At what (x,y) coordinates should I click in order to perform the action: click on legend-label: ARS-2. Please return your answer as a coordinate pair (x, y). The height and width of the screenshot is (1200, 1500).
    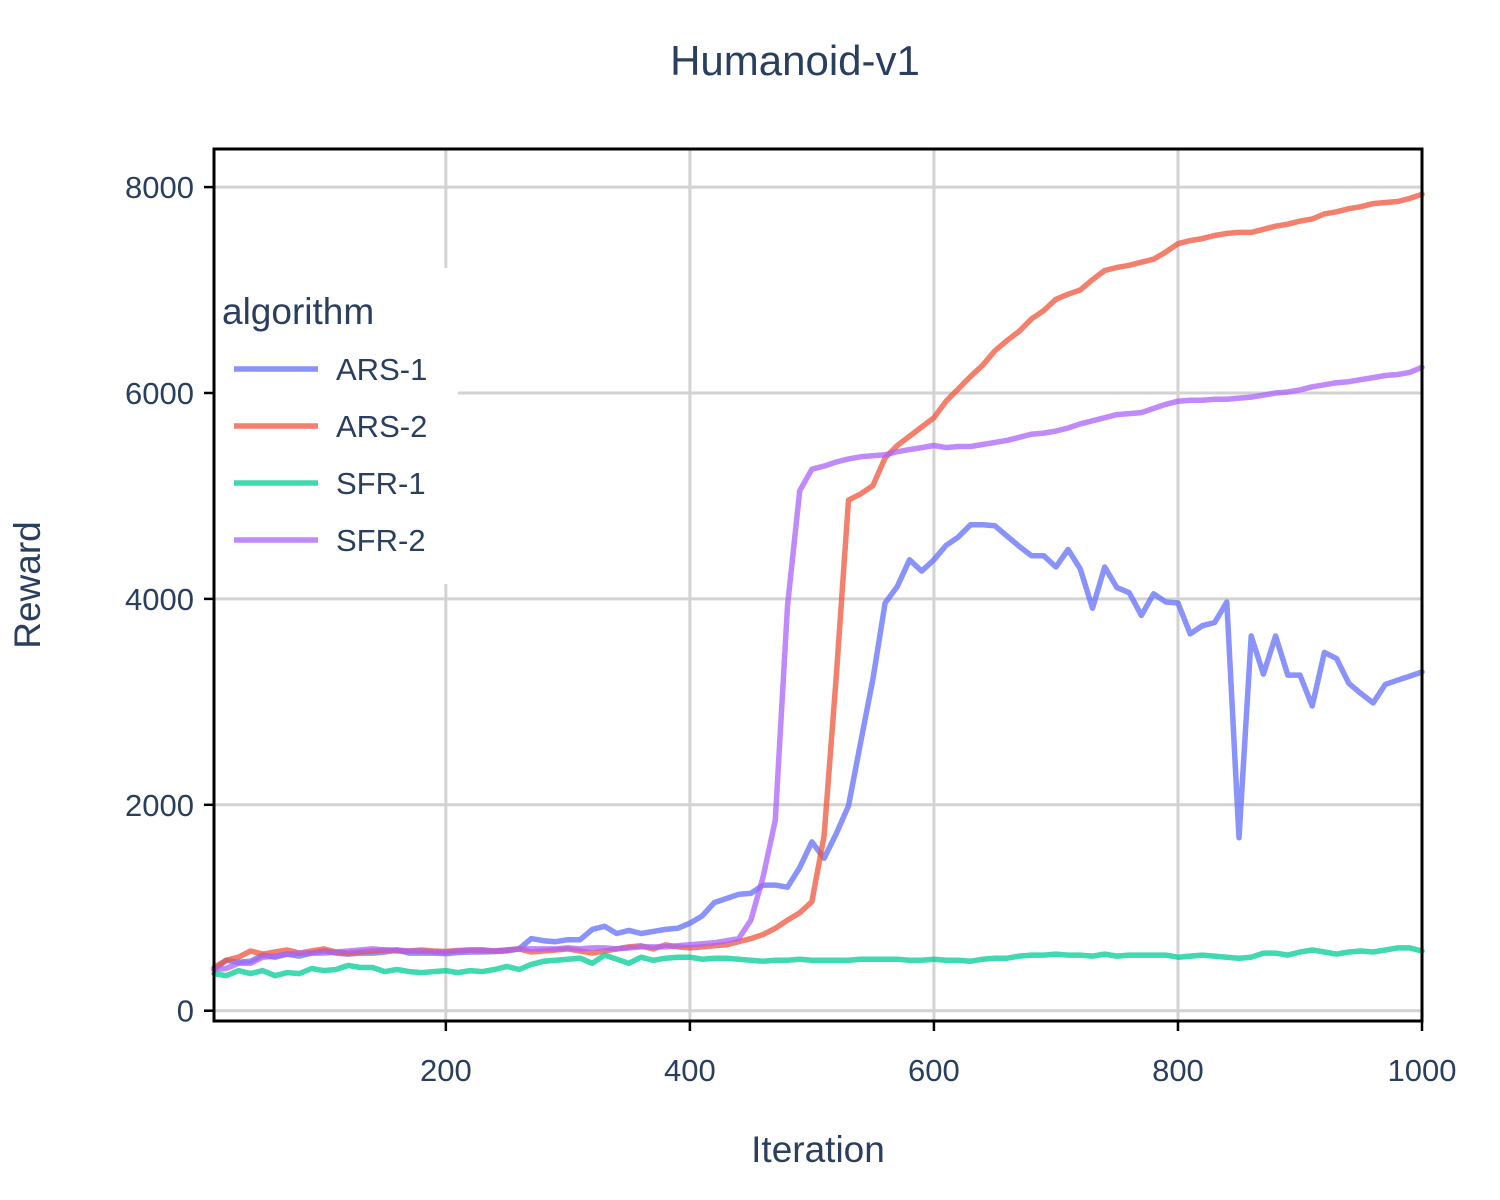
    Looking at the image, I should click on (381, 426).